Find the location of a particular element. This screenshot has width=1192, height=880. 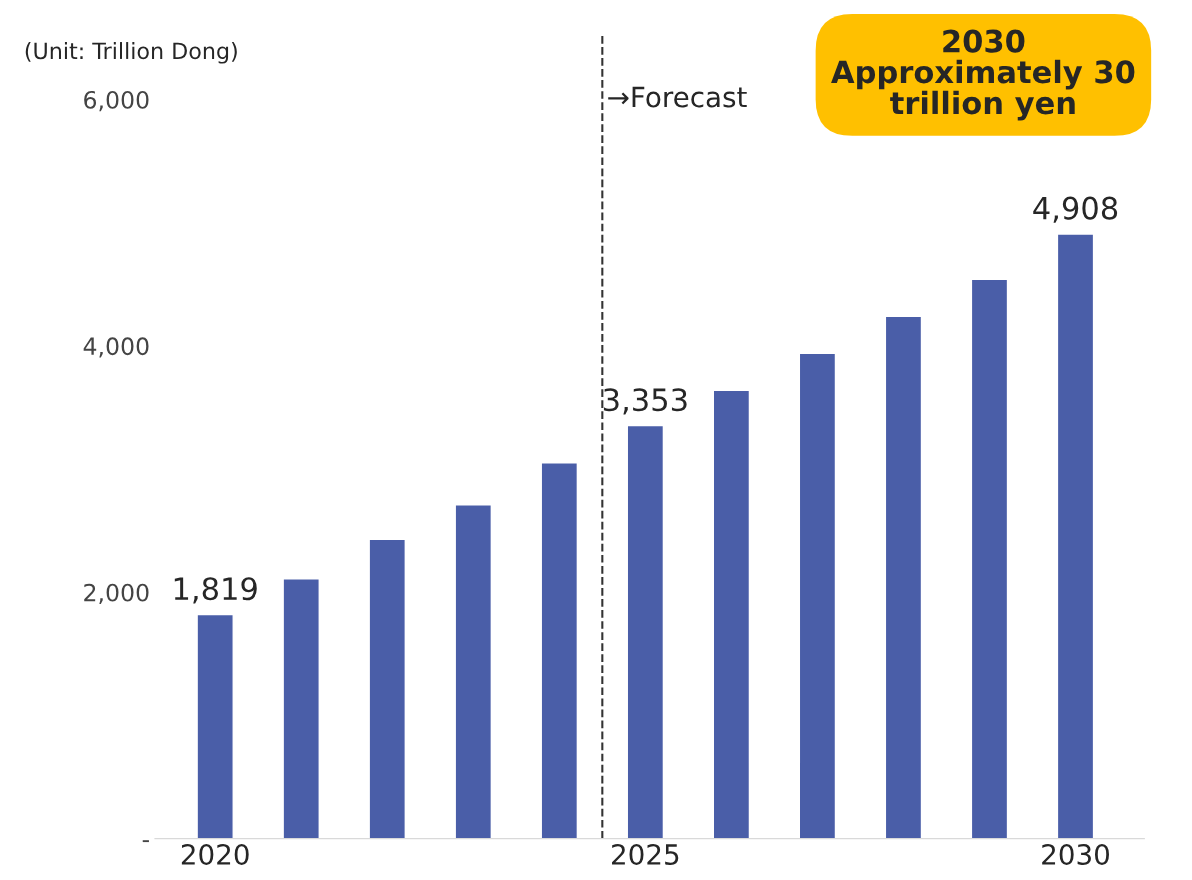

y-tick-label: 6,000 is located at coordinates (116, 101).